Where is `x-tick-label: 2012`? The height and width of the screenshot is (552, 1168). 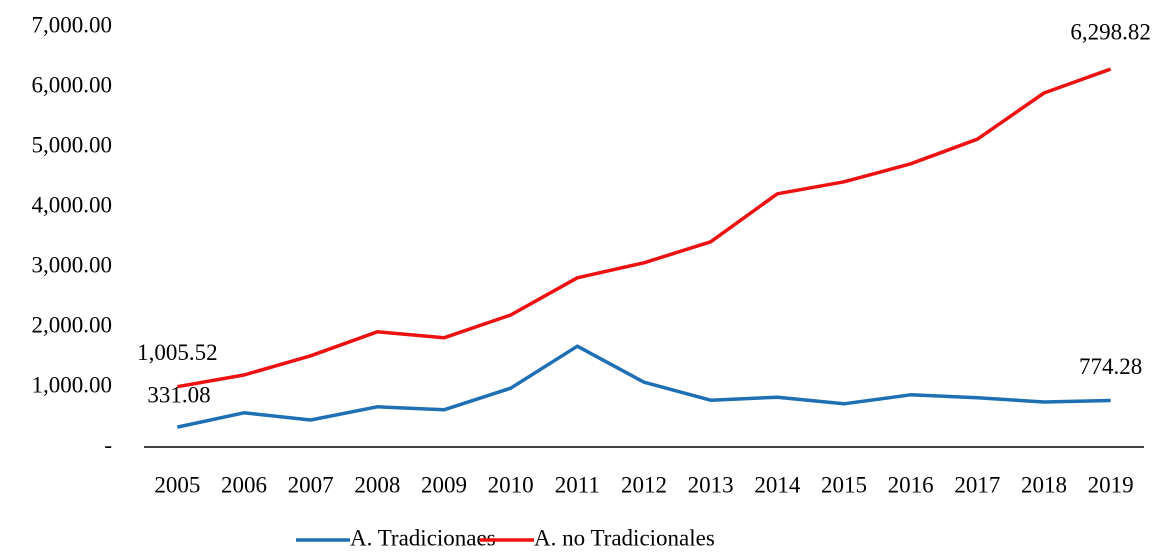
x-tick-label: 2012 is located at coordinates (644, 484).